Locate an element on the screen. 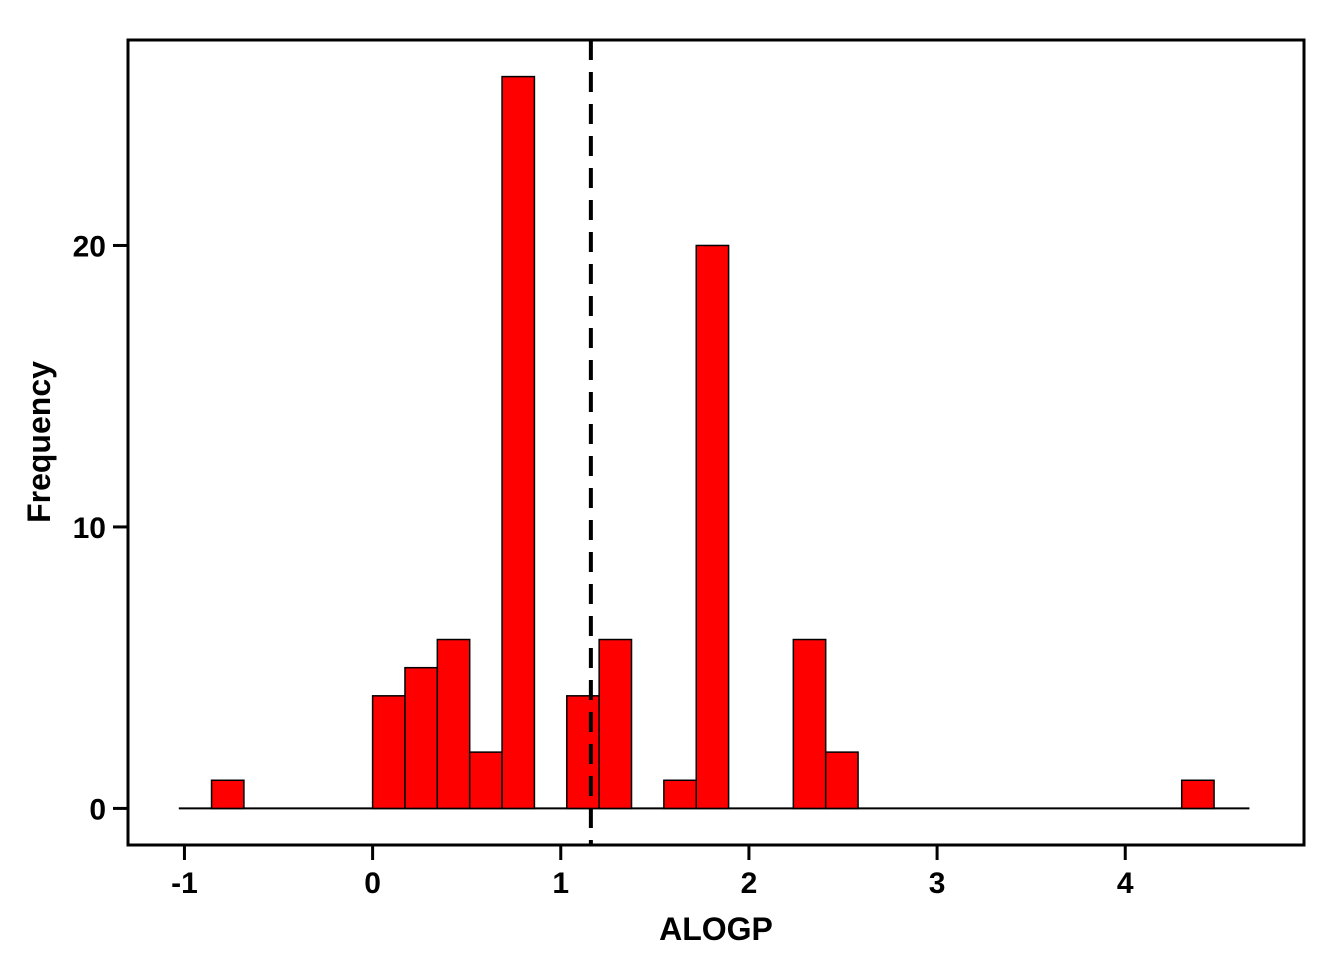 Image resolution: width=1344 pixels, height=965 pixels. y-axis: 0 10 20 is located at coordinates (100, 528).